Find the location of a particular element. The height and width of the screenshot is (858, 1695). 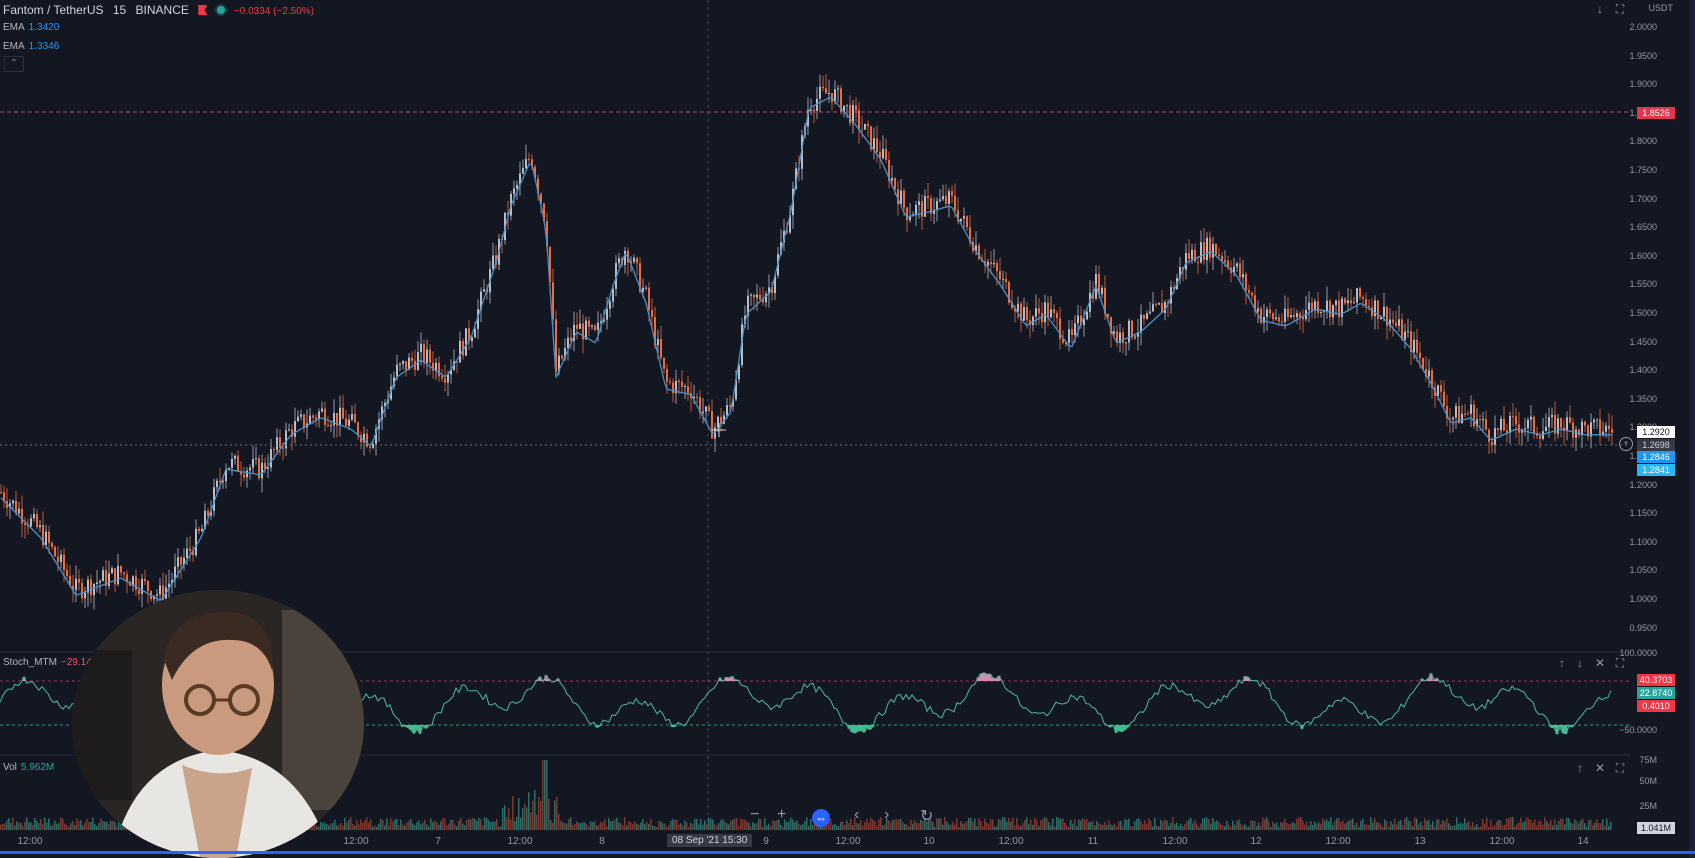

reset-chart-icon: ↻ is located at coordinates (927, 816).